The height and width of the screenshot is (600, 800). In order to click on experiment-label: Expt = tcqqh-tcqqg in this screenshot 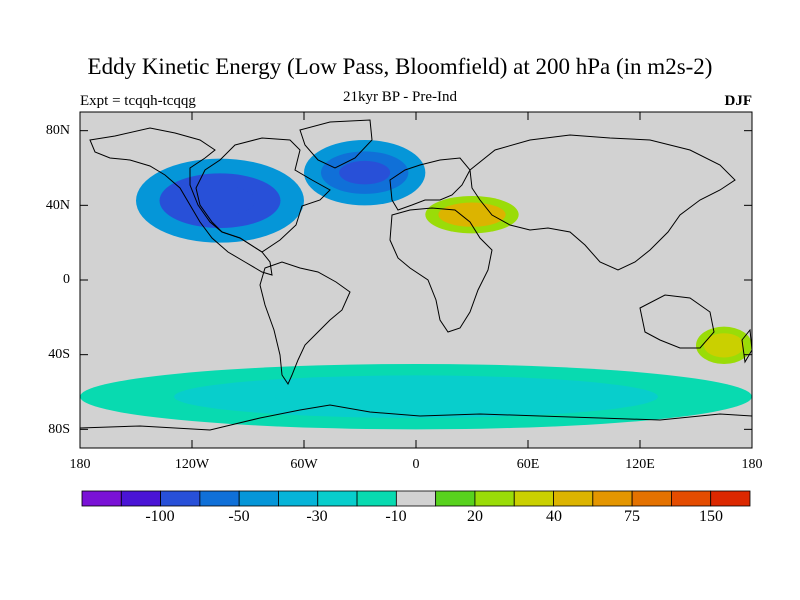, I will do `click(138, 101)`.